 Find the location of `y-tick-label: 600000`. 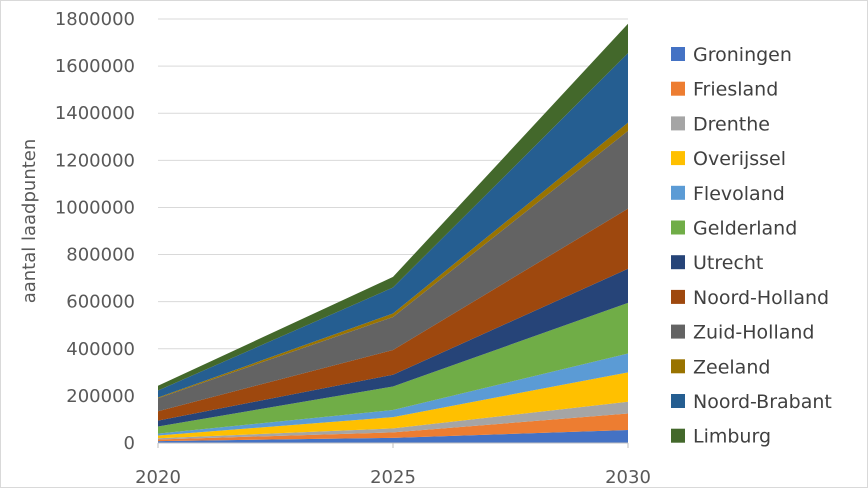

y-tick-label: 600000 is located at coordinates (100, 302).